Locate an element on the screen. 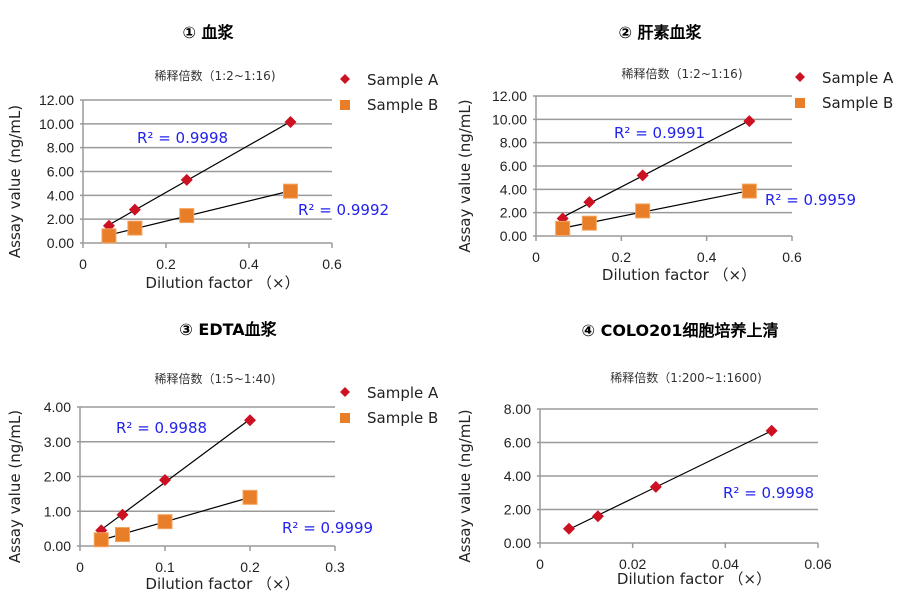 The width and height of the screenshot is (900, 600). chart-title: ④ COLO201细胞培养上清 is located at coordinates (679, 330).